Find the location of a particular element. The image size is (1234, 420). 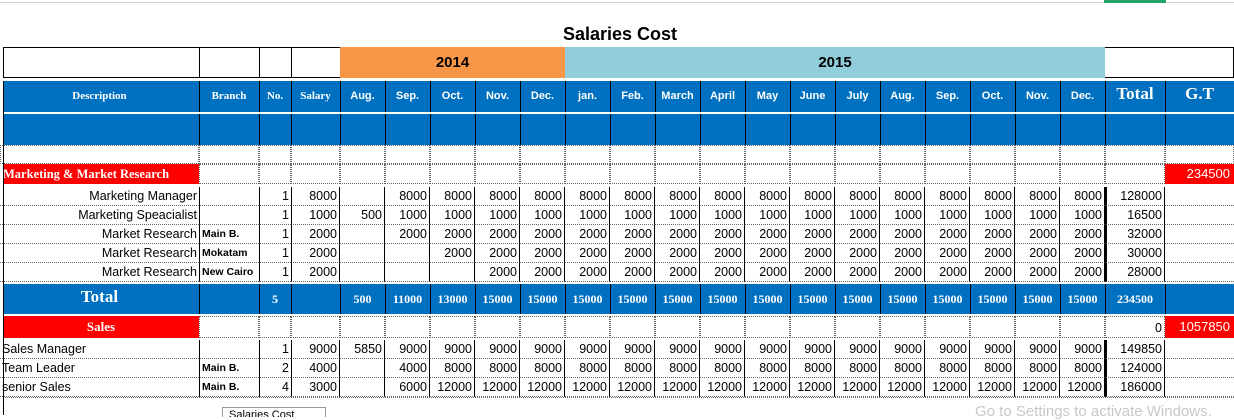

total-month-value: 13000 is located at coordinates (452, 299).